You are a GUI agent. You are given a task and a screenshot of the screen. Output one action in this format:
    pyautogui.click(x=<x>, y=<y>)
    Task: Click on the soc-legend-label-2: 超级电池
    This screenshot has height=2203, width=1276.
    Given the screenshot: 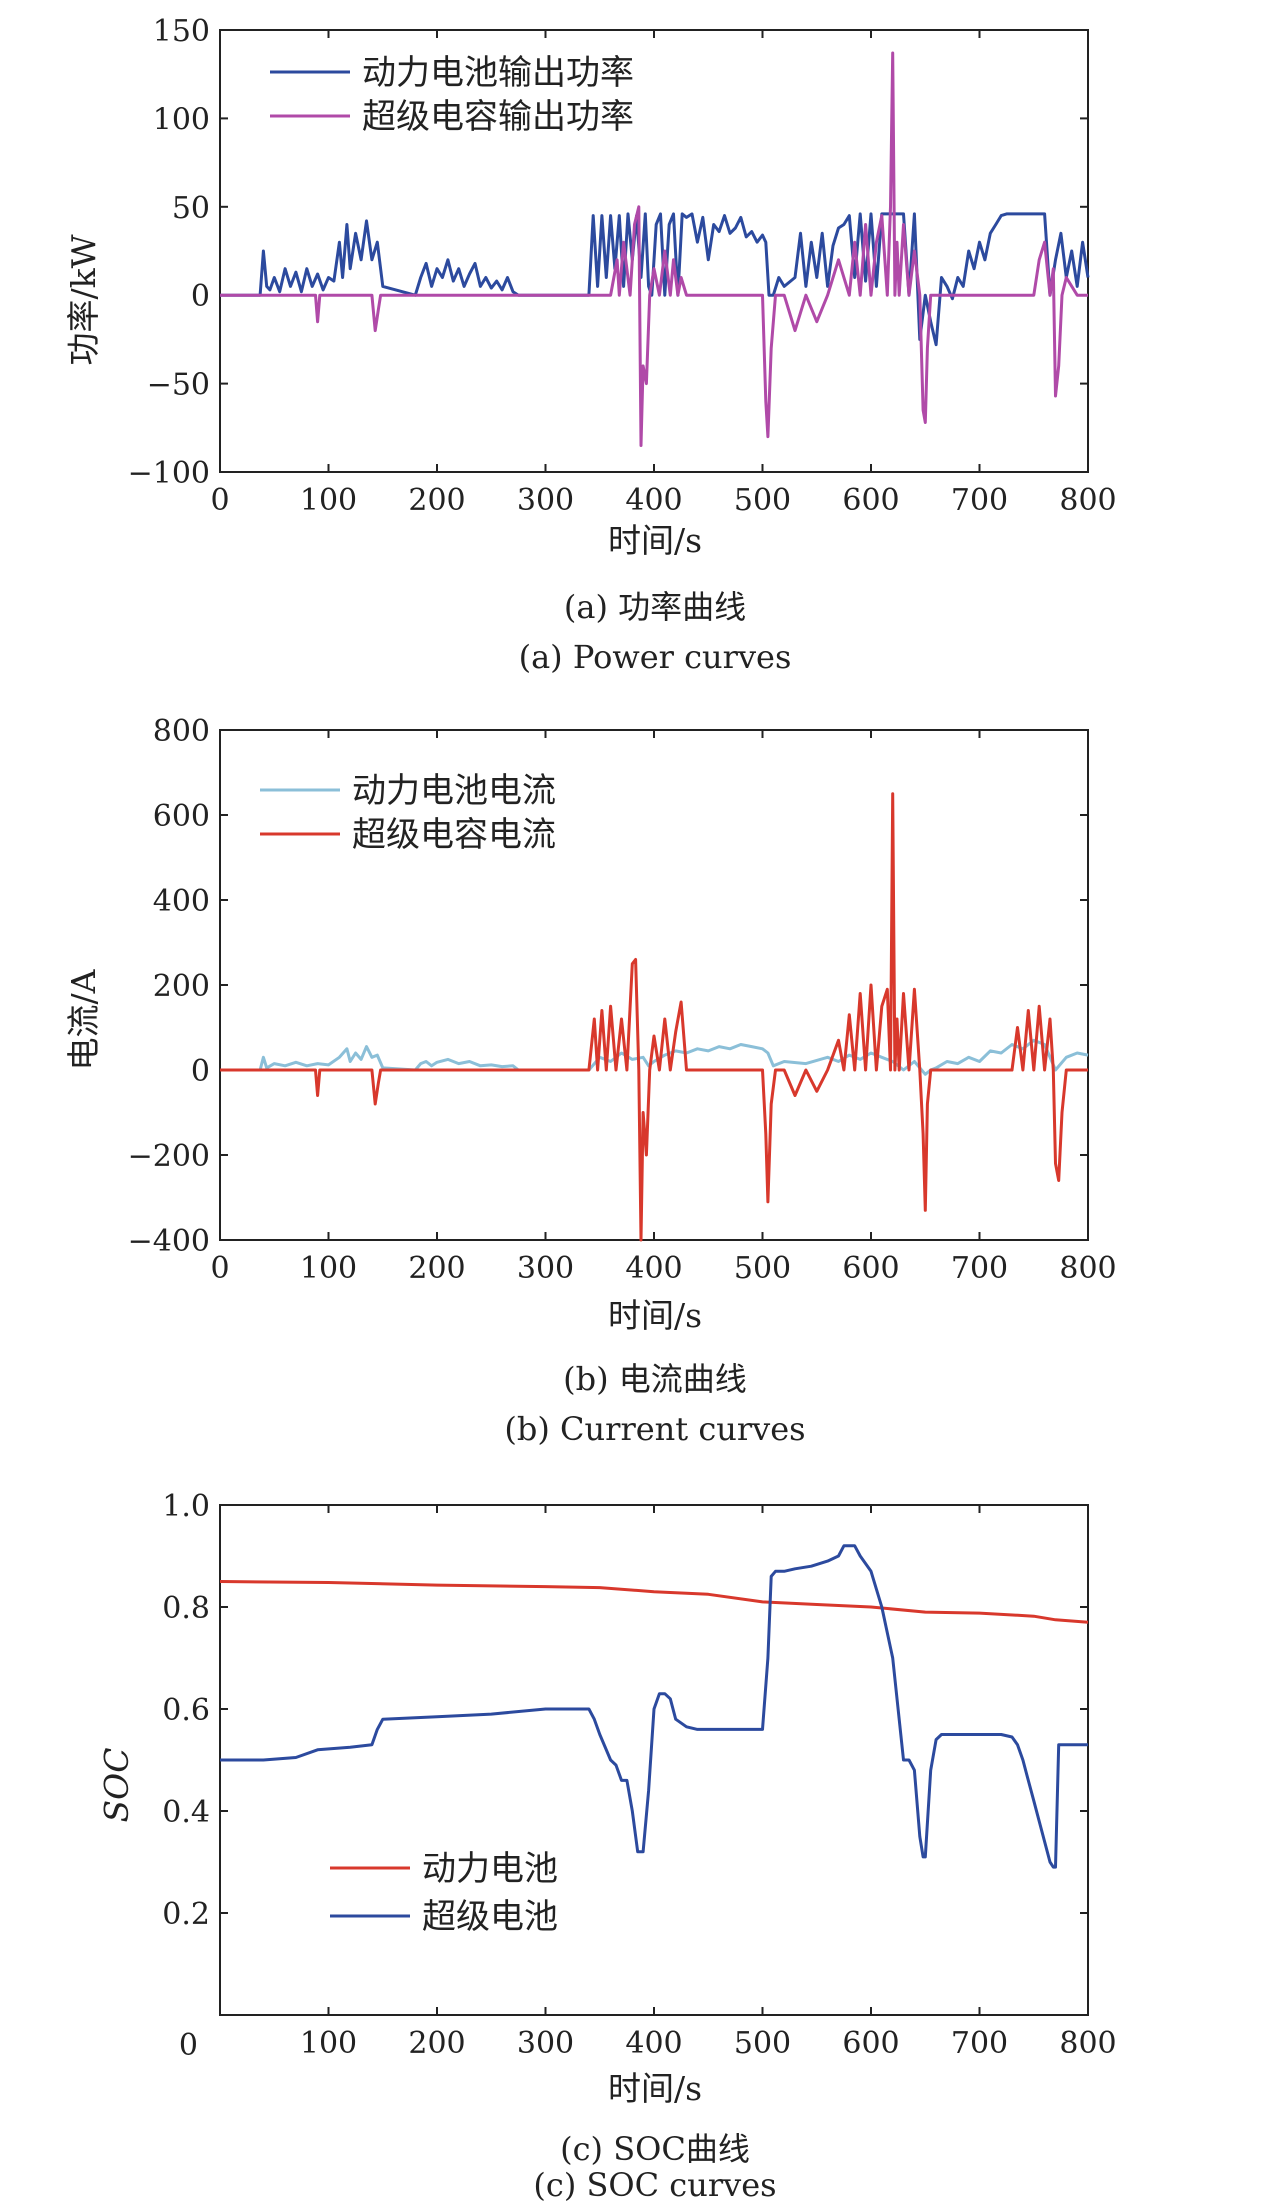 What is the action you would take?
    pyautogui.click(x=490, y=1917)
    